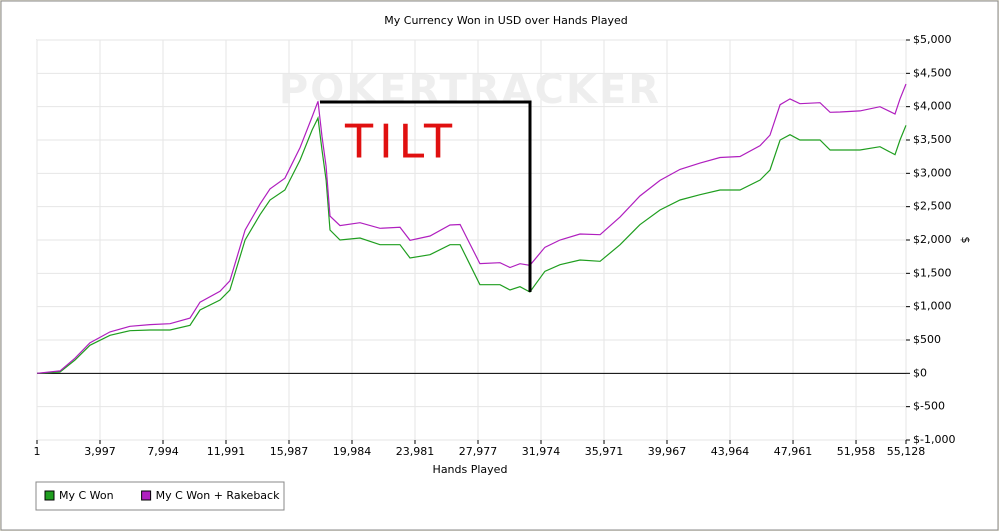 The image size is (999, 531). Describe the element at coordinates (927, 339) in the screenshot. I see `y-tick-label: $500` at that location.